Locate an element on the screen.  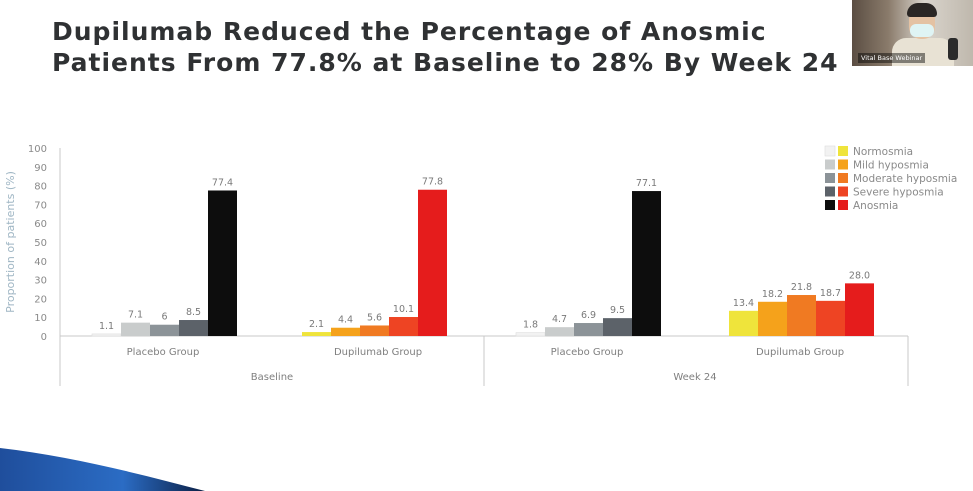
y-axis-label: Proportion of patients (%) is located at coordinates (10, 242).